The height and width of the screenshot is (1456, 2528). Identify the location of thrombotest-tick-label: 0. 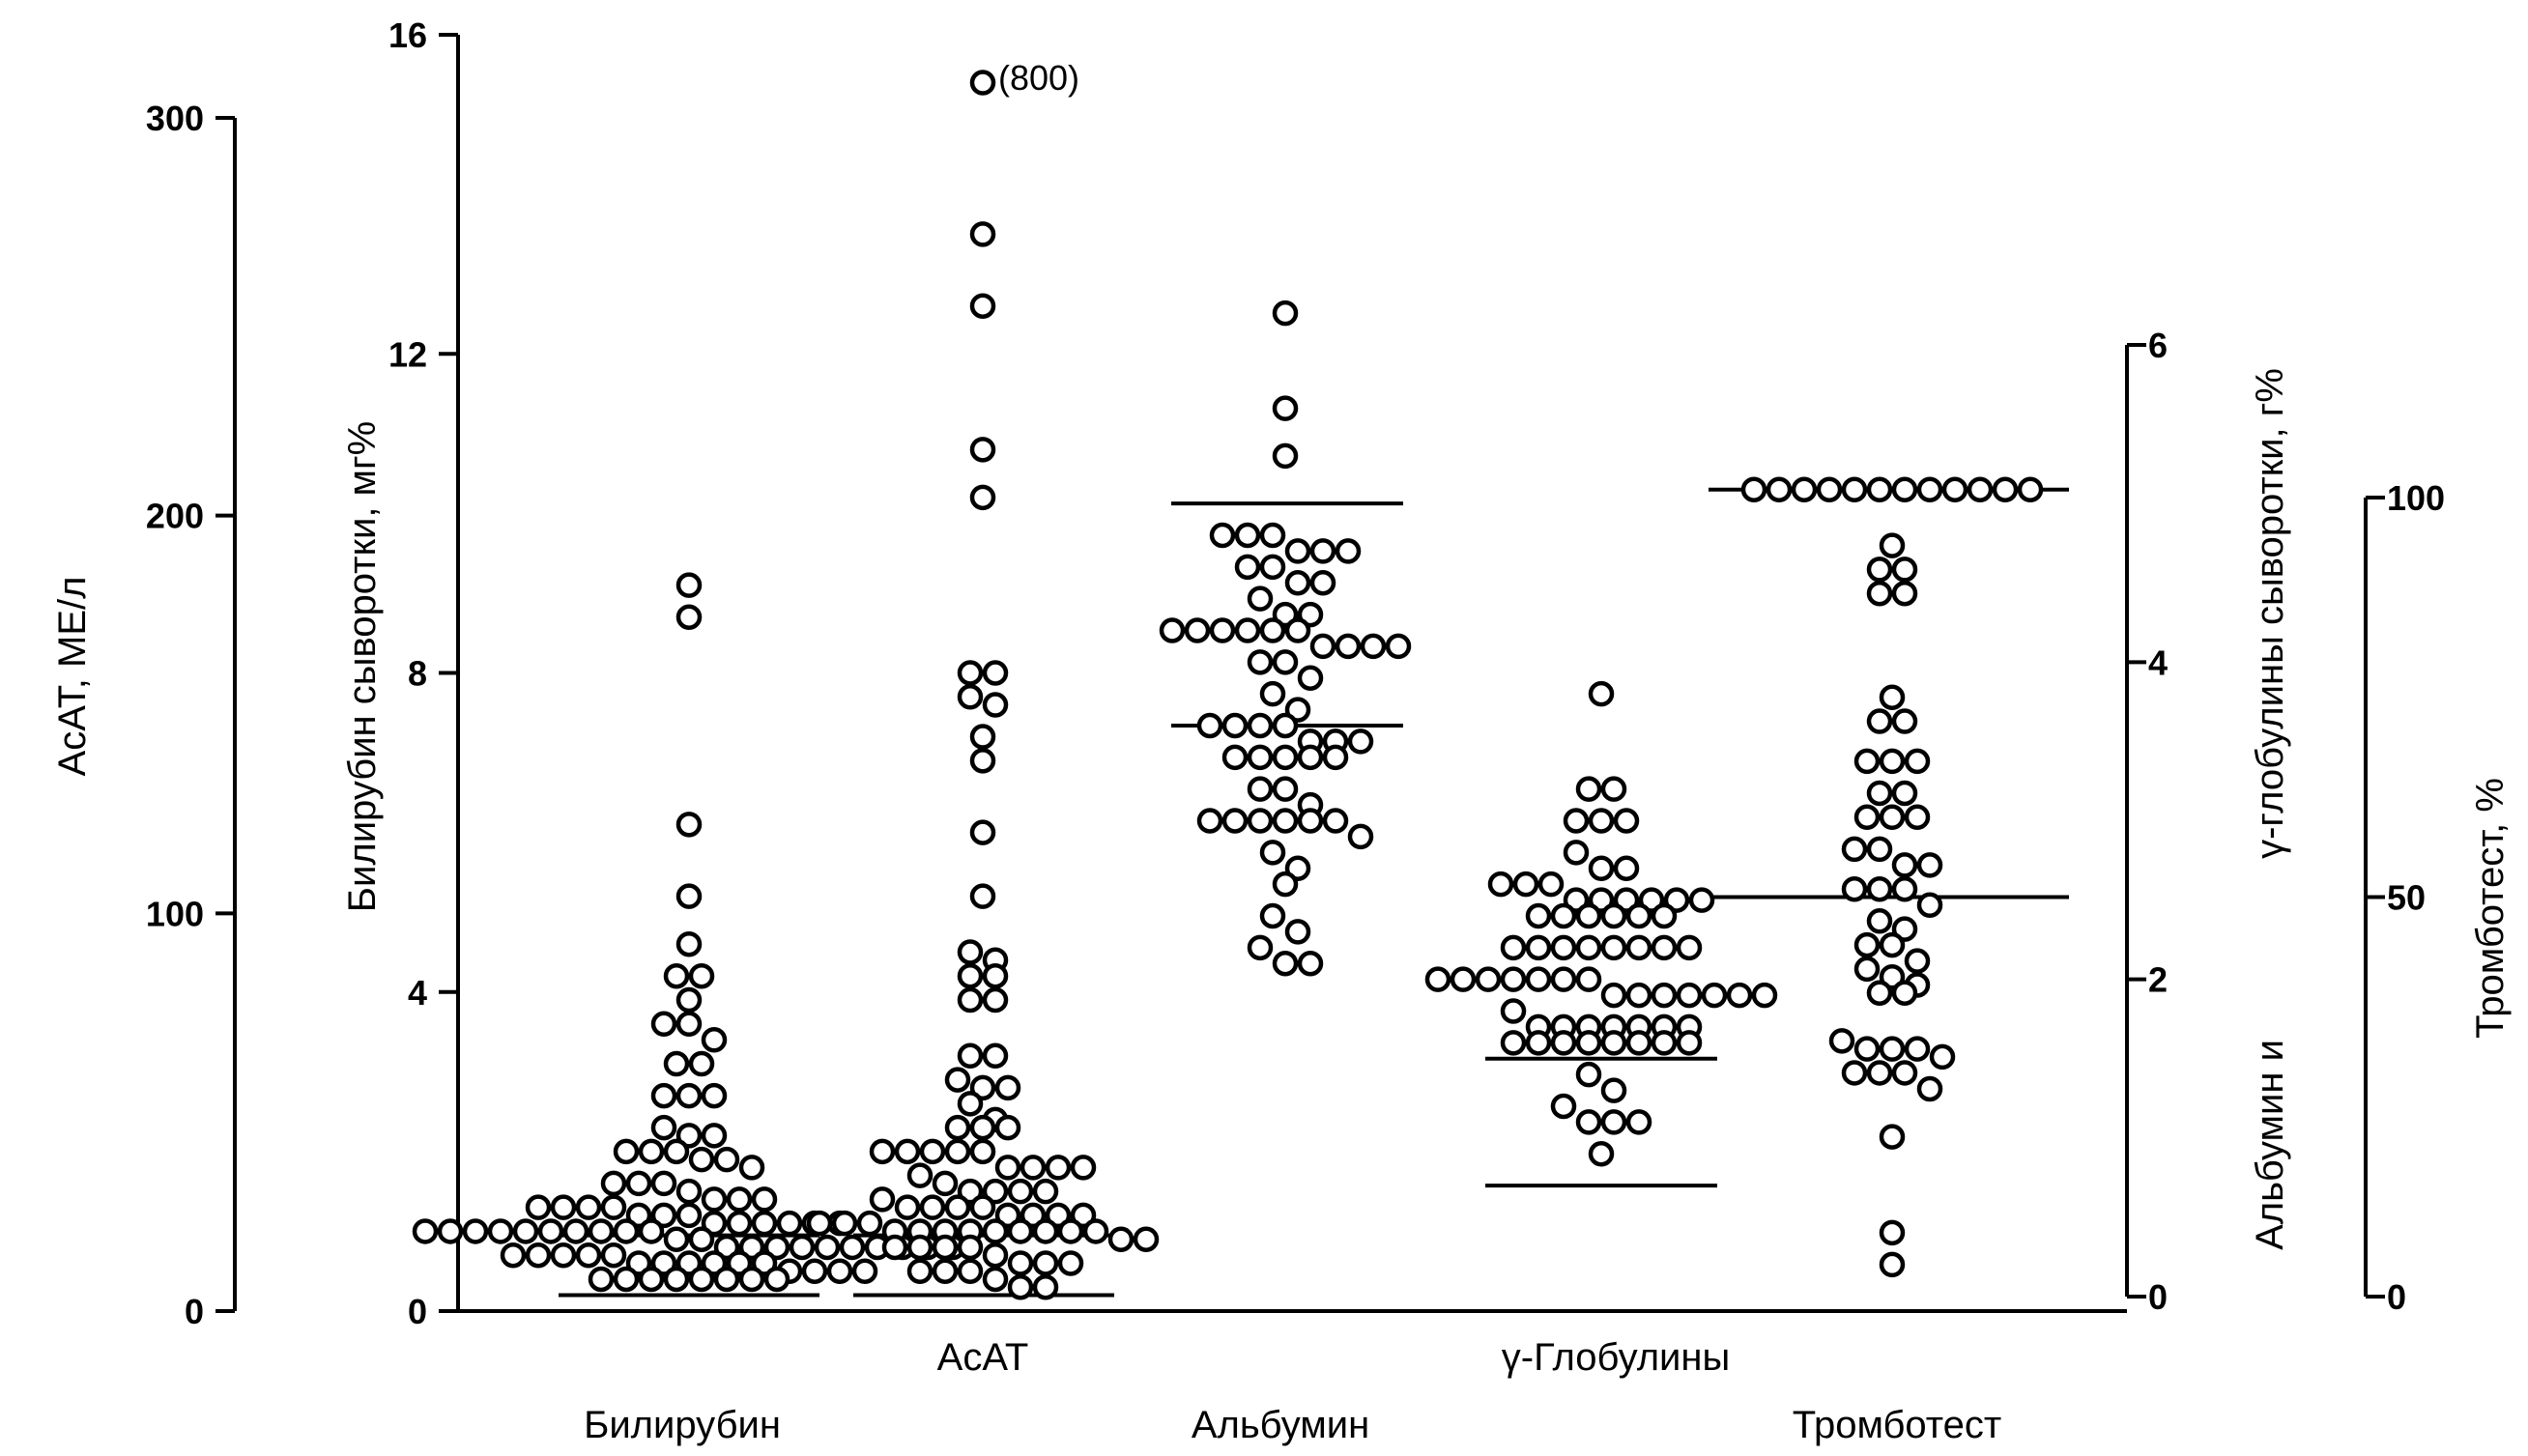
(2396, 1297).